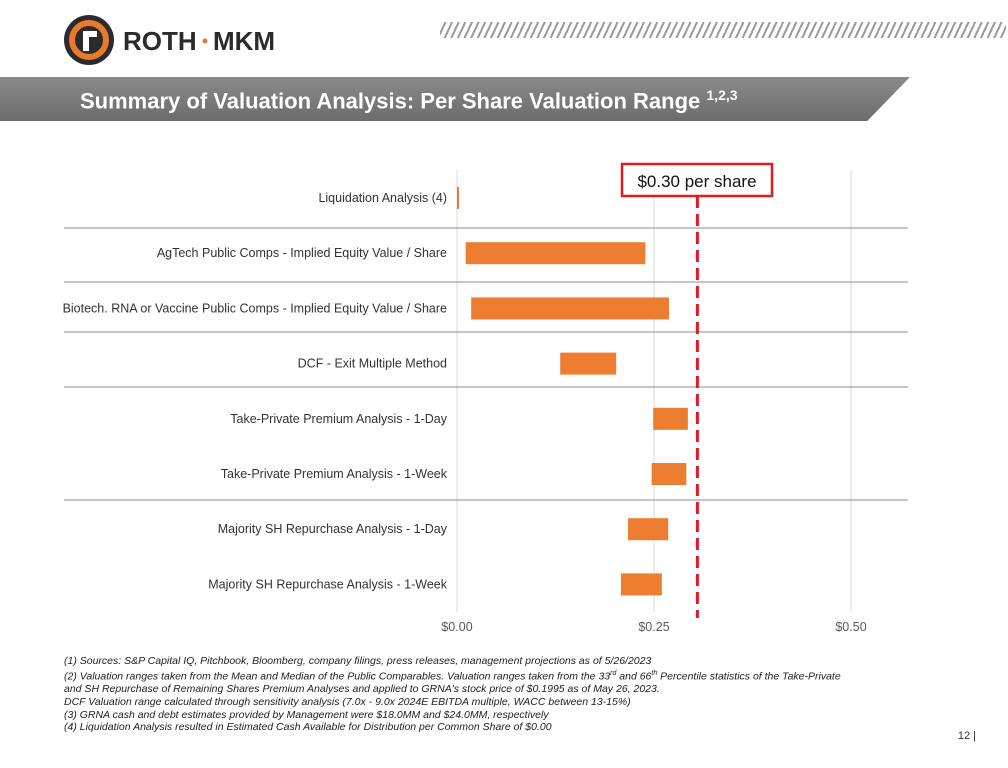  What do you see at coordinates (456, 627) in the screenshot?
I see `x-tick-label: $0.00` at bounding box center [456, 627].